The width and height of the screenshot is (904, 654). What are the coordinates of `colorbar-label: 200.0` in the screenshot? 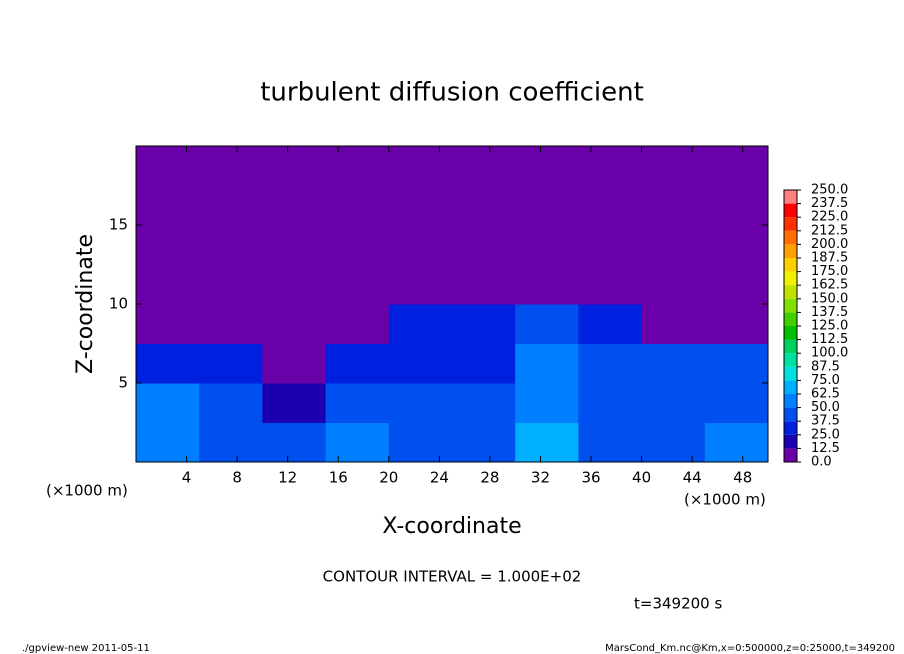 It's located at (829, 244).